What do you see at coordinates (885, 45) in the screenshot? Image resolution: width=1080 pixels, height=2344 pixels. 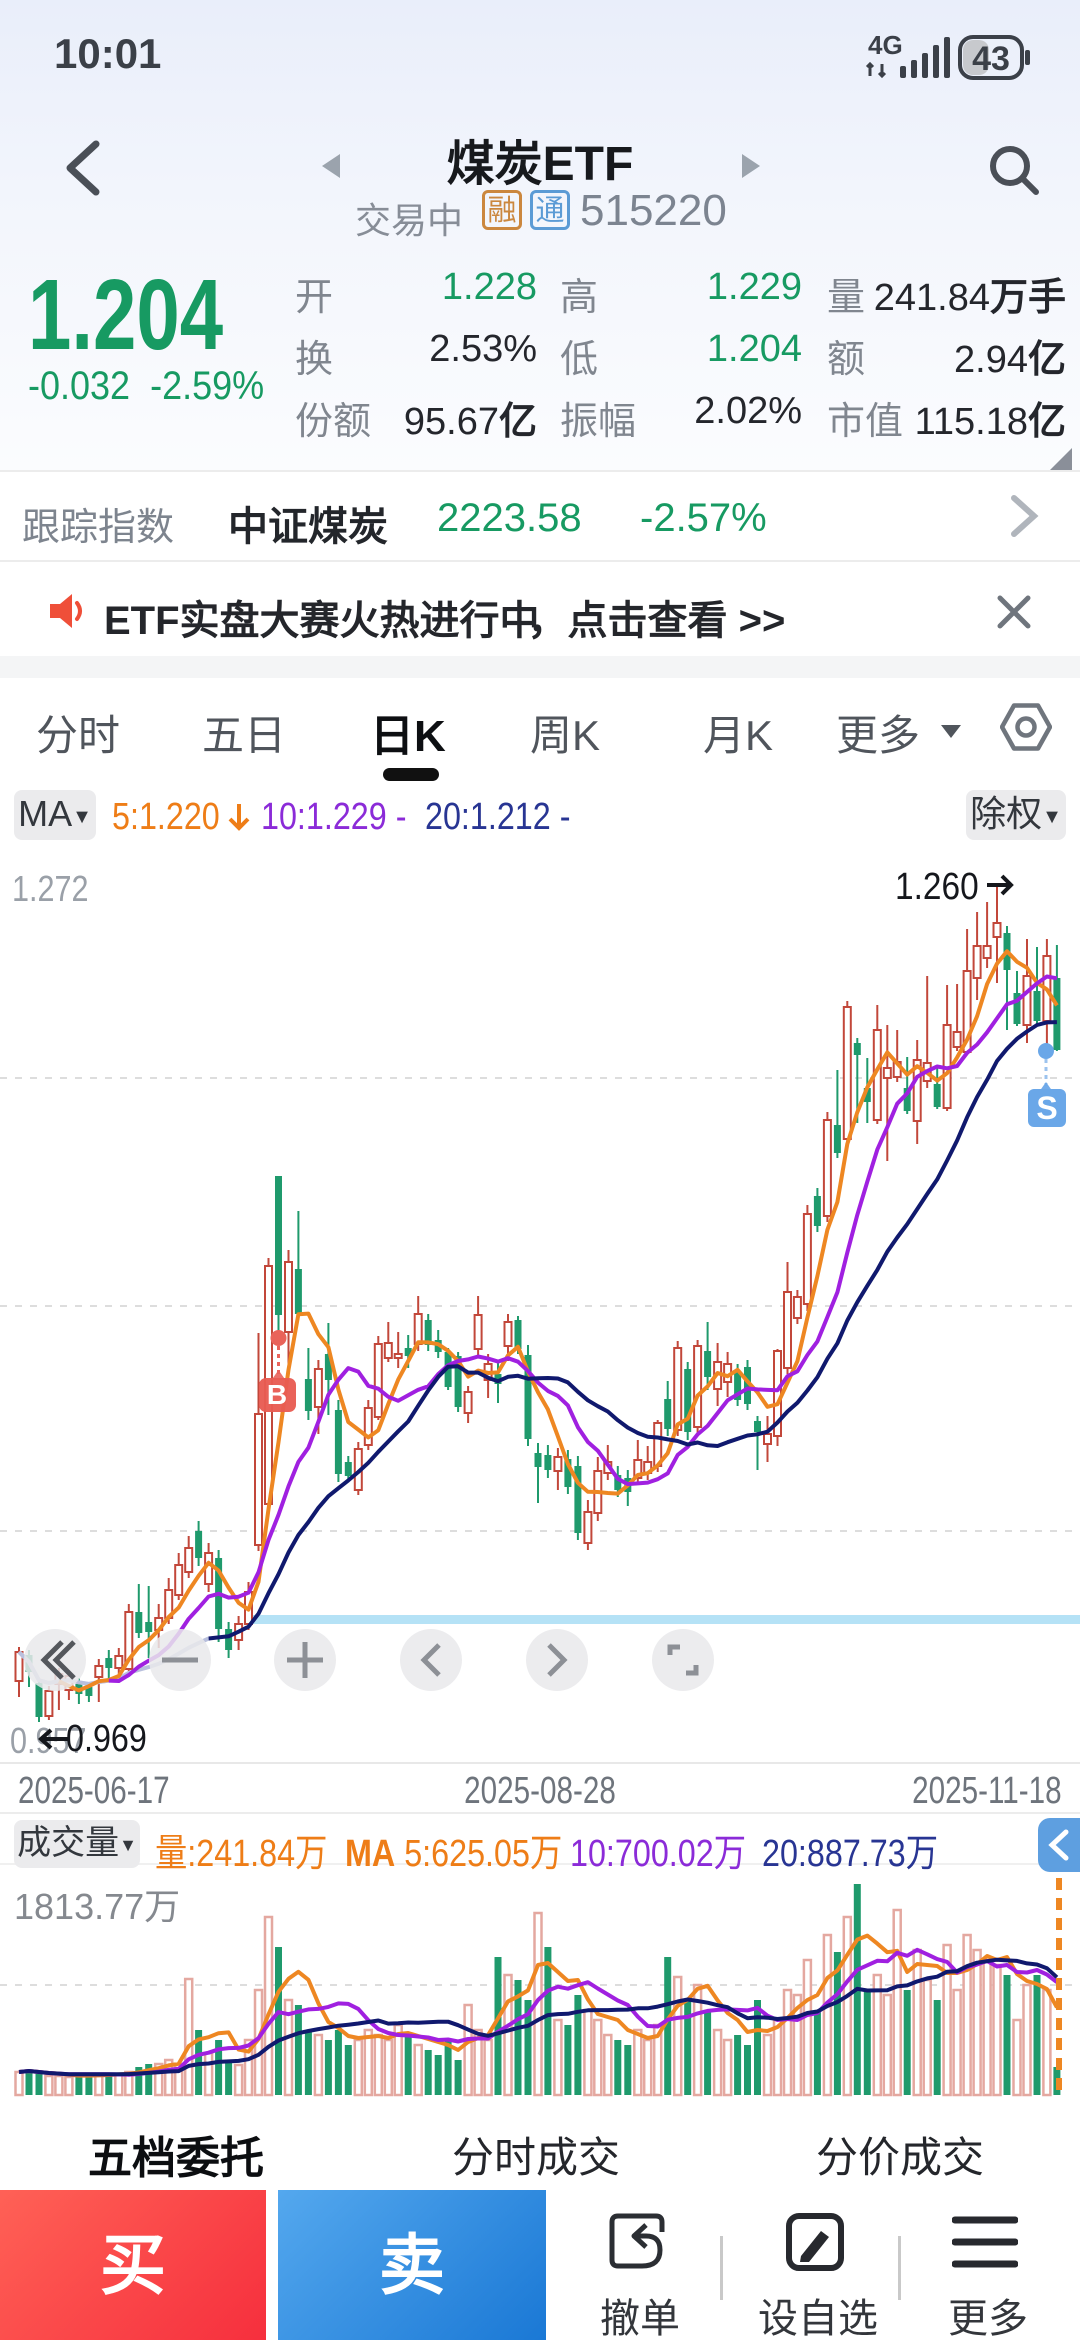 I see `svg-text: 4G` at bounding box center [885, 45].